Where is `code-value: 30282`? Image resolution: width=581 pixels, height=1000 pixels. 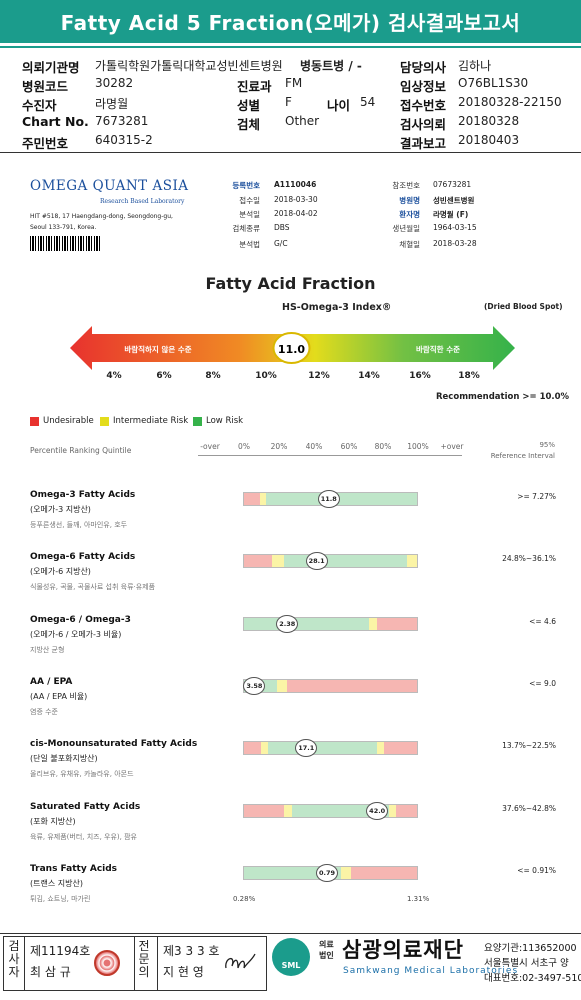 code-value: 30282 is located at coordinates (114, 83).